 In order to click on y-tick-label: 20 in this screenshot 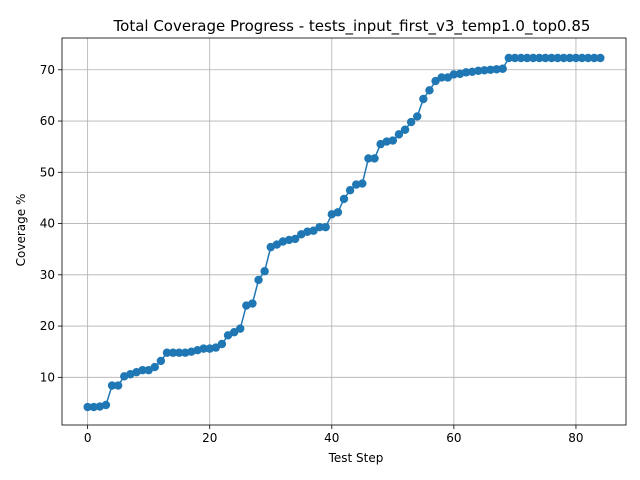, I will do `click(47, 326)`.